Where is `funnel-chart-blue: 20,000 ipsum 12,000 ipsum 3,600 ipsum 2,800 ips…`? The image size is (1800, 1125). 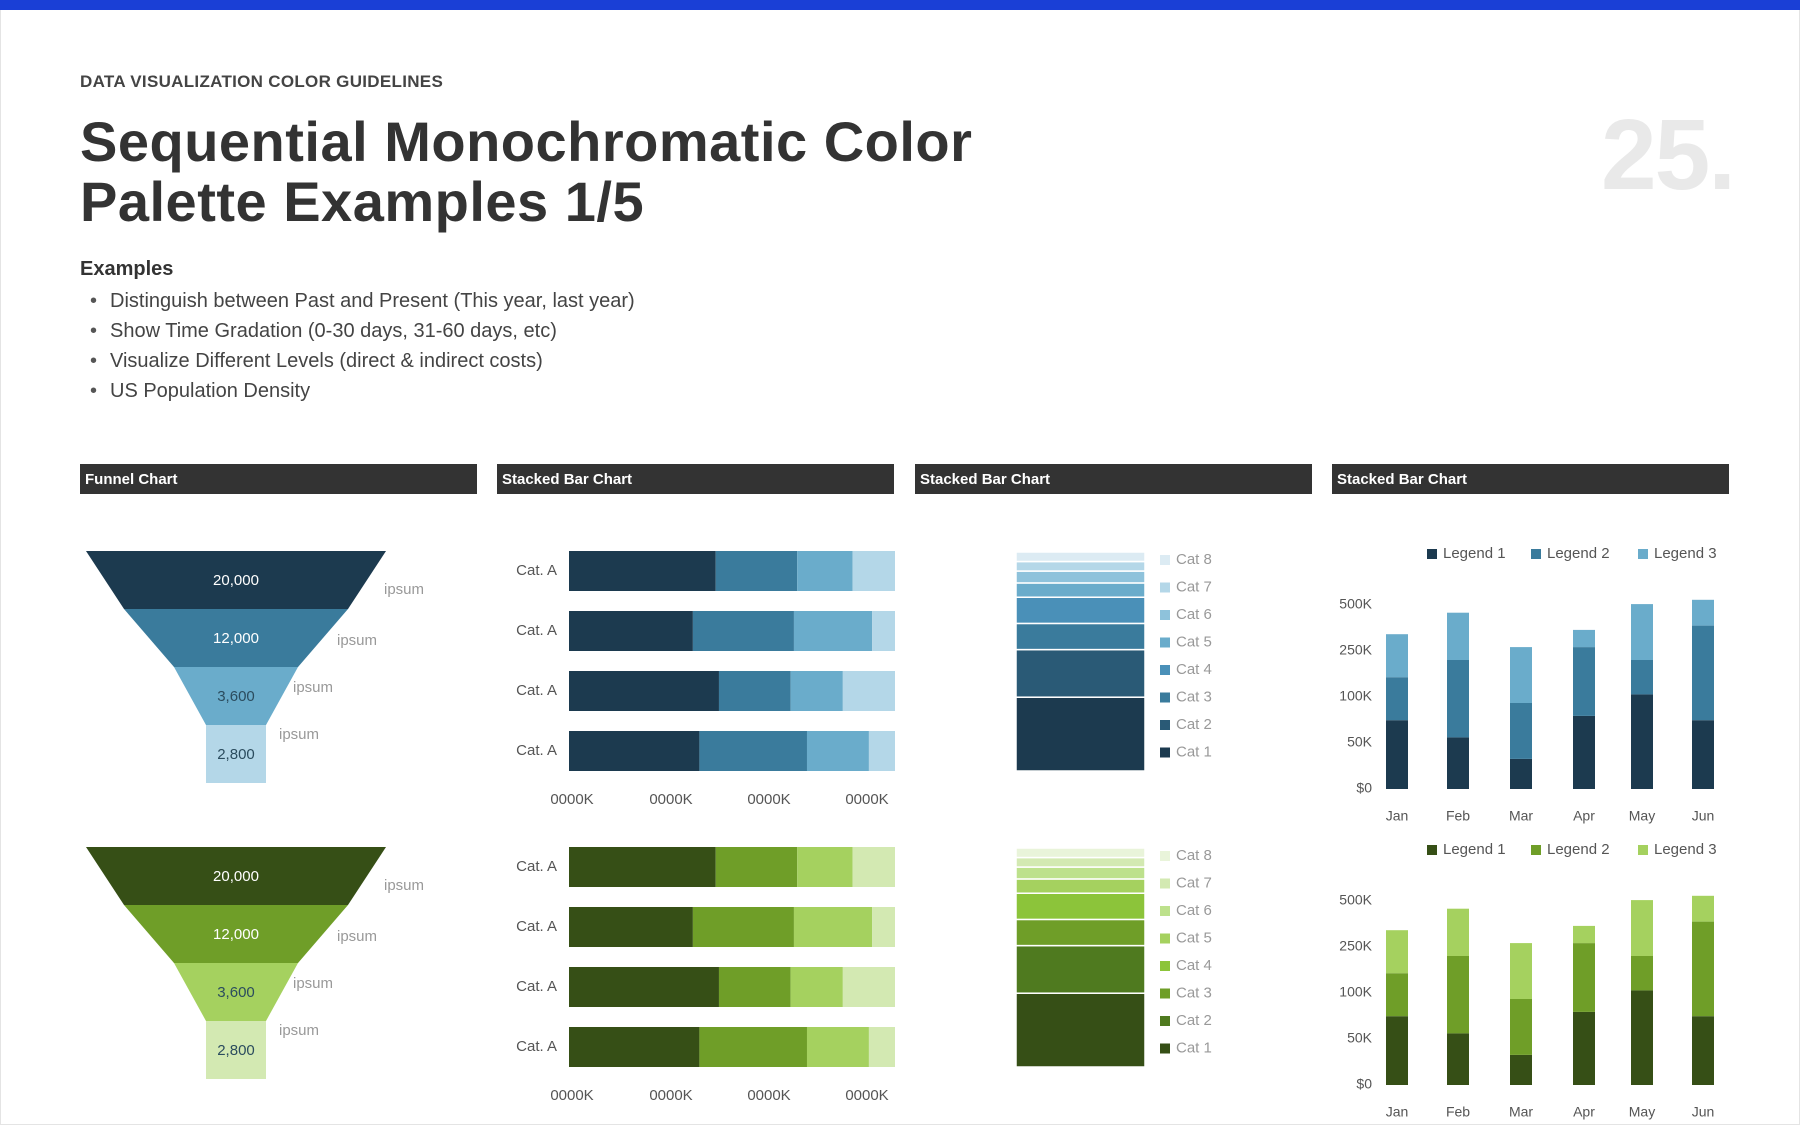 funnel-chart-blue: 20,000 ipsum 12,000 ipsum 3,600 ipsum 2,800 ips… is located at coordinates (255, 667).